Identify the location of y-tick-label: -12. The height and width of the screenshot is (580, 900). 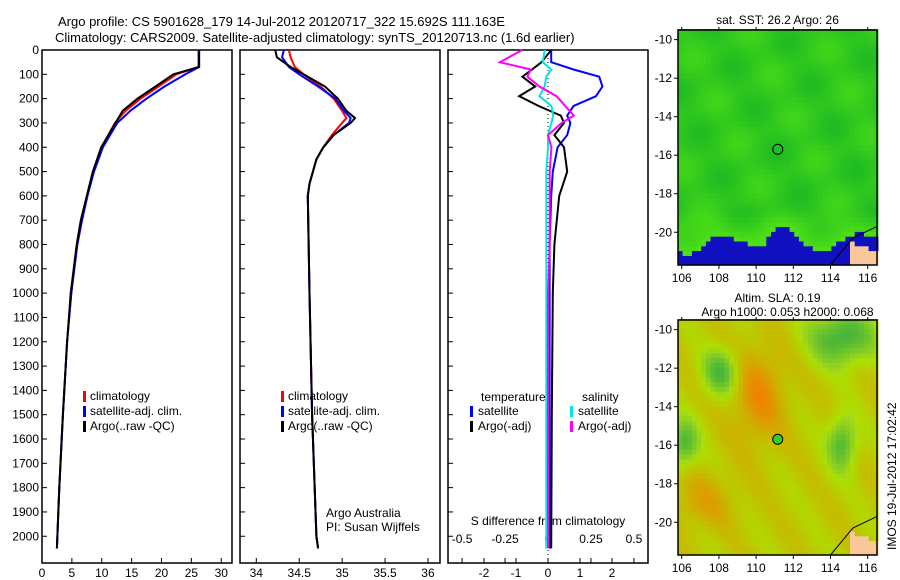
(664, 368).